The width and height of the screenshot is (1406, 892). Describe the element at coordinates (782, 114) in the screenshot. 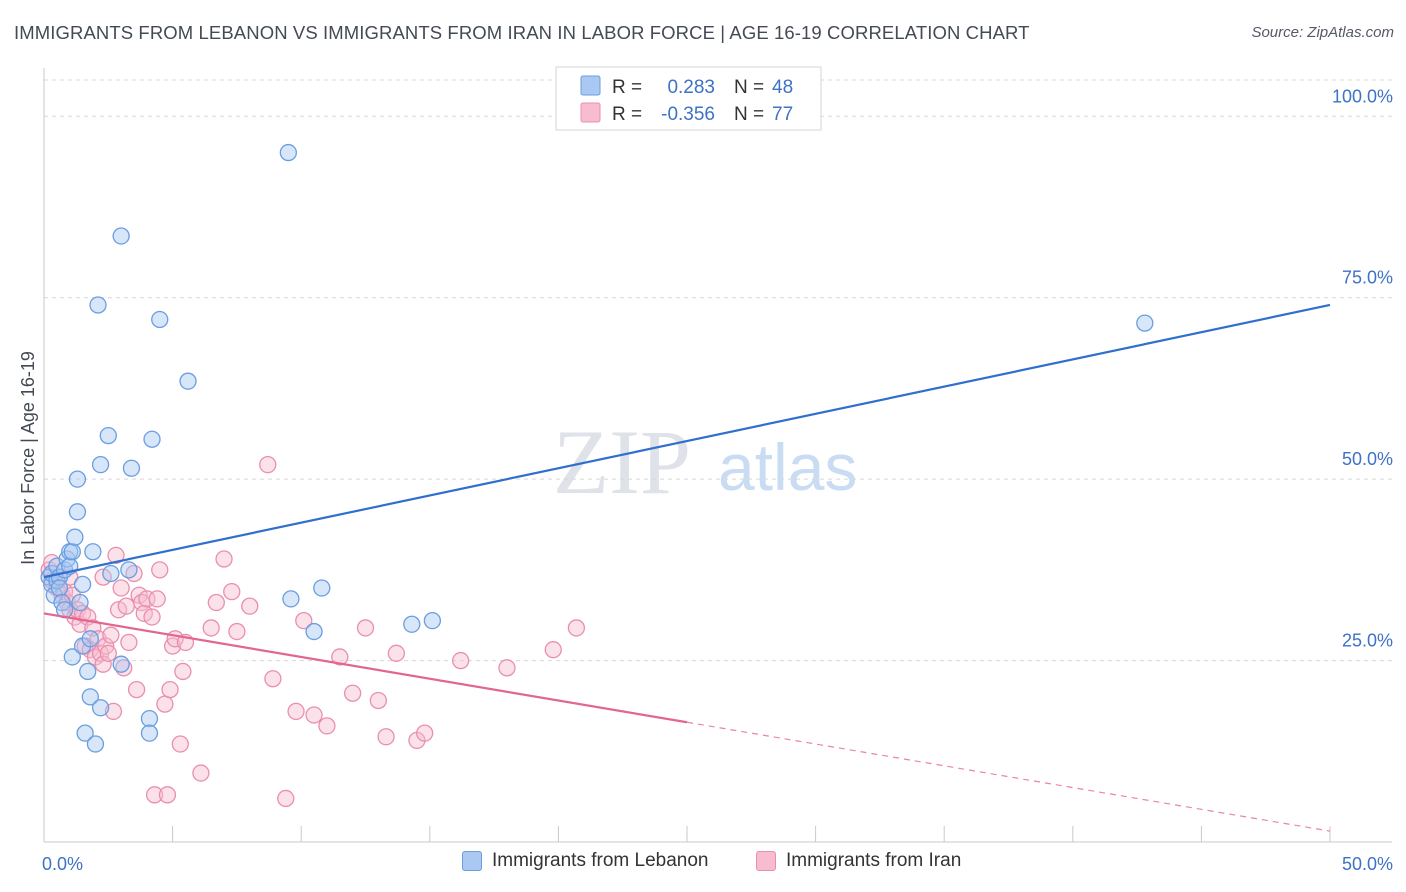

I see `legend-n-value-iran: 77` at that location.